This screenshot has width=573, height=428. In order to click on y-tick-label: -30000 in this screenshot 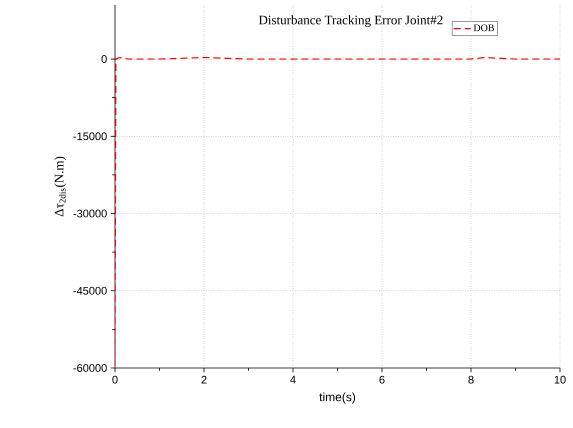, I will do `click(90, 214)`.